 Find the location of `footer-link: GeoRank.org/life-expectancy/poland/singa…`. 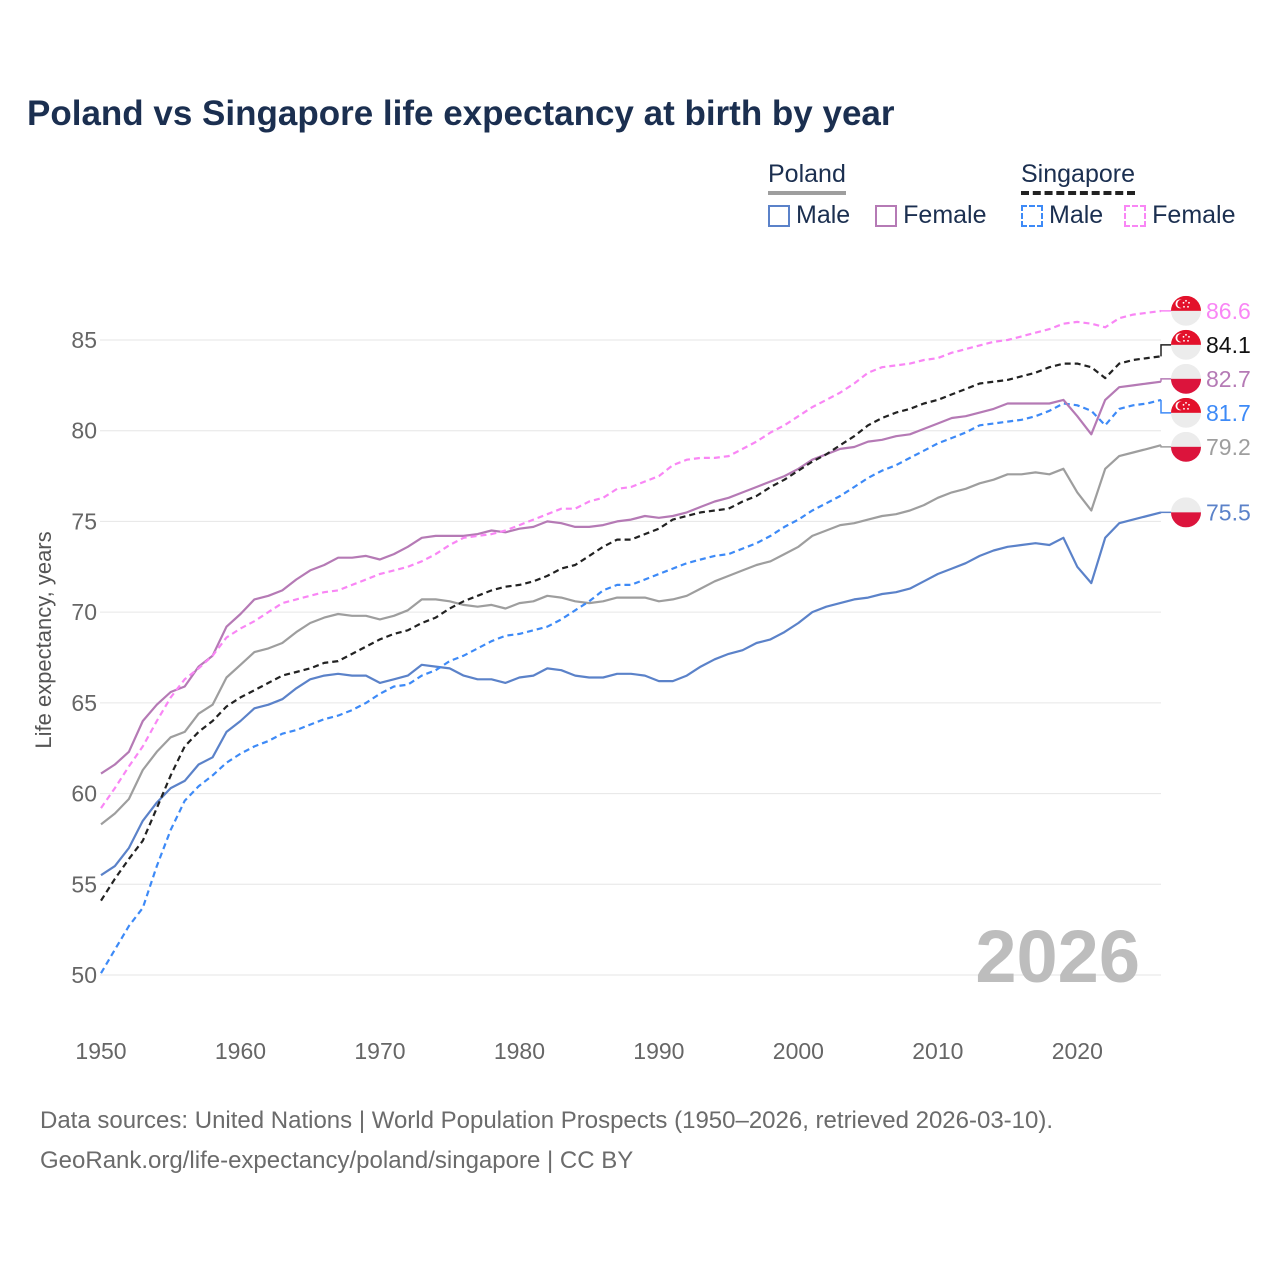

footer-link: GeoRank.org/life-expectancy/poland/singa… is located at coordinates (337, 1160).